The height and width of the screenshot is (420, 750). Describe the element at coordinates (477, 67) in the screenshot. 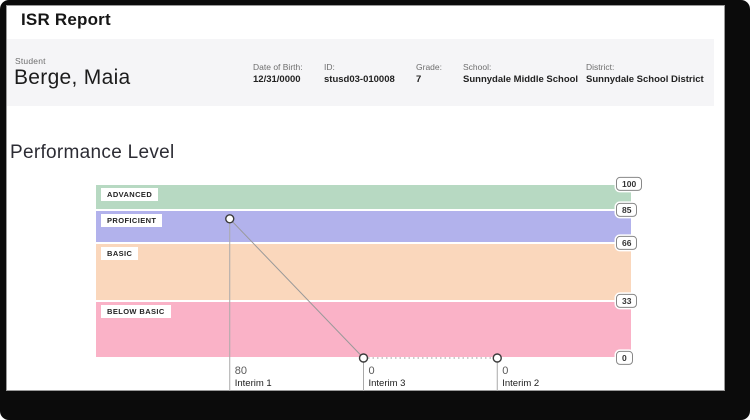

I see `field-label: School:` at that location.